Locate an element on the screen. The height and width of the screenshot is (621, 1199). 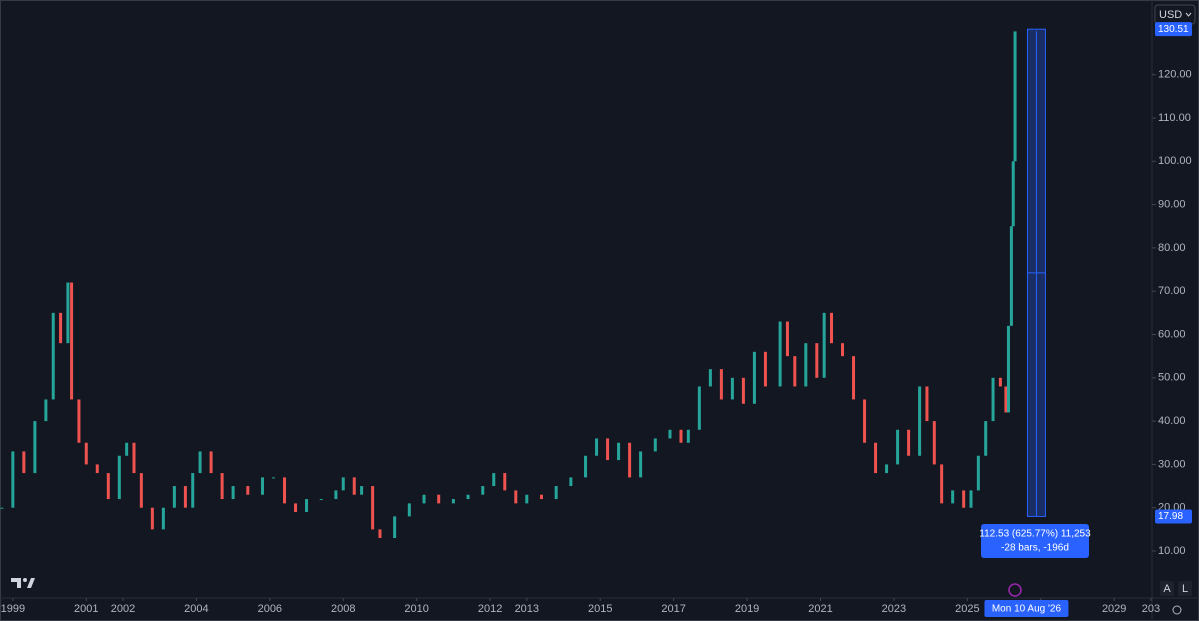
x-tick-label: 2023 is located at coordinates (894, 609).